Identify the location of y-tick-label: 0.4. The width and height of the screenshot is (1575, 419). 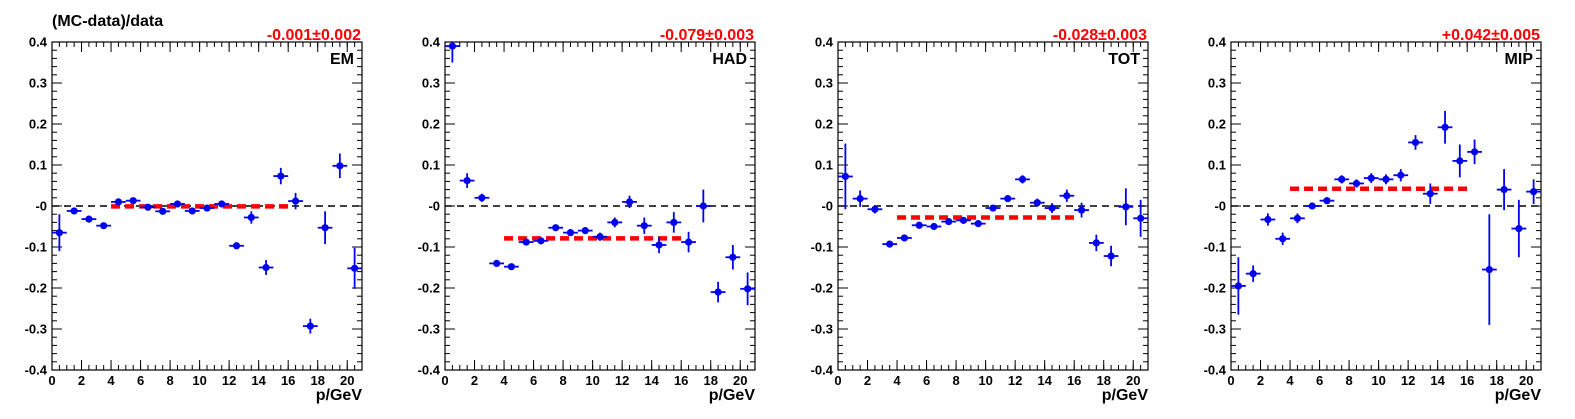
(38, 42).